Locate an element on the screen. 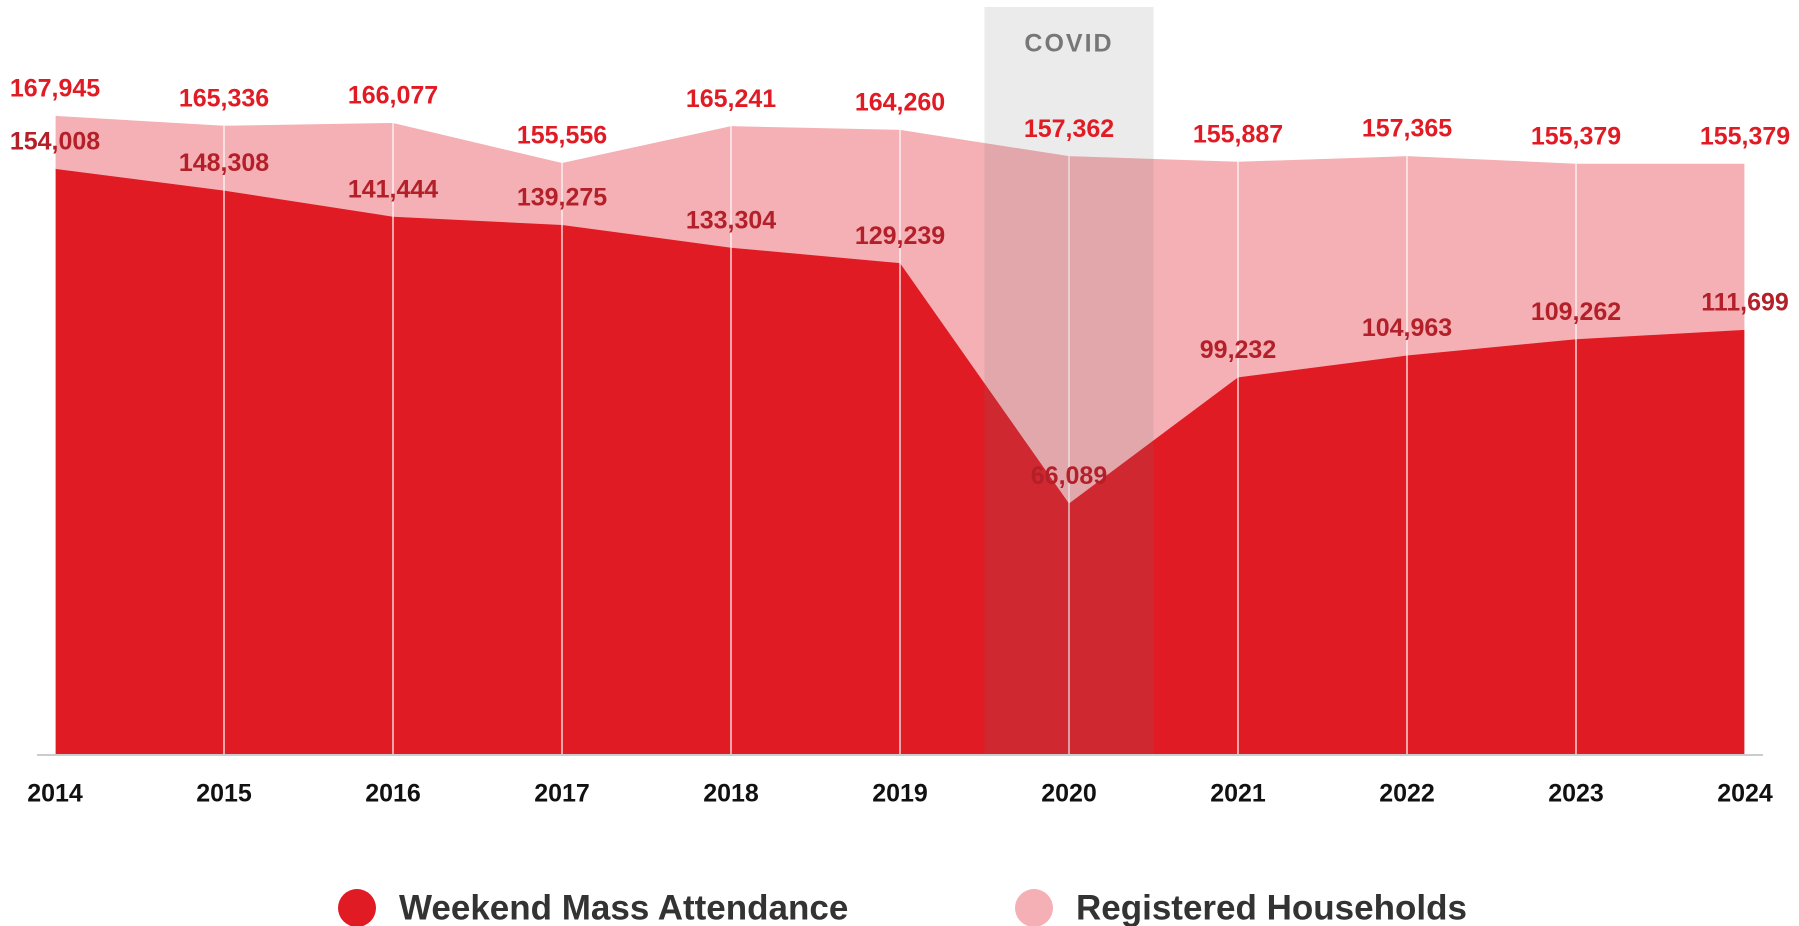  value-label: 139,275 is located at coordinates (562, 198).